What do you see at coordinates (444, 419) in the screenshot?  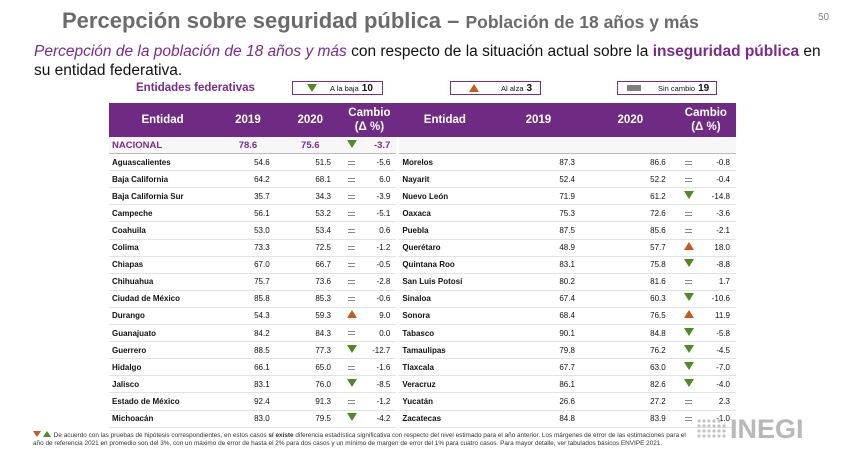 I see `right-entity-name: Zacatecas` at bounding box center [444, 419].